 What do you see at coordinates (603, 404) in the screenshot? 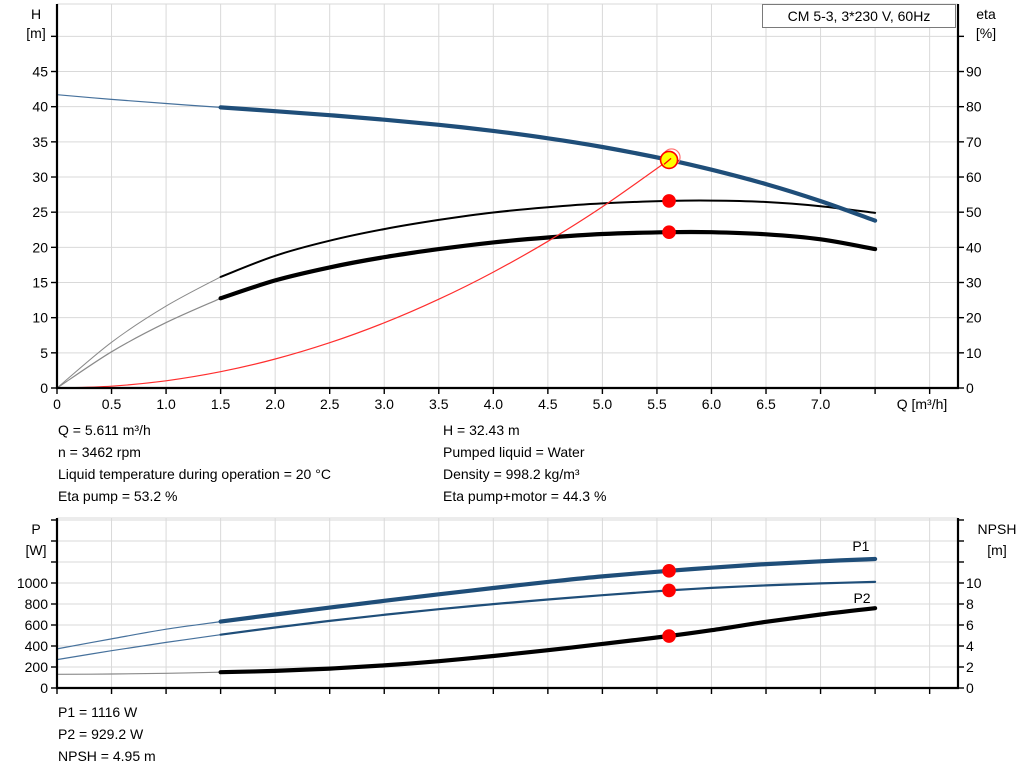
I see `svg-text: 5.0` at bounding box center [603, 404].